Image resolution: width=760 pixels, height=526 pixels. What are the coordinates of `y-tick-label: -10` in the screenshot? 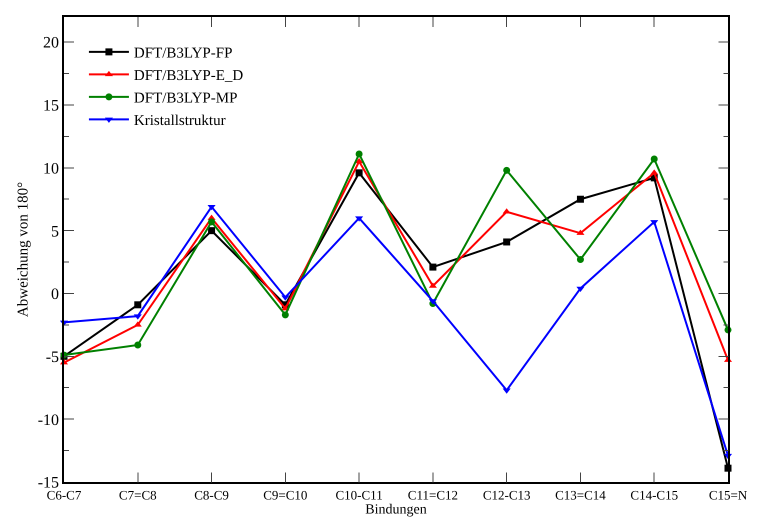 It's located at (49, 420).